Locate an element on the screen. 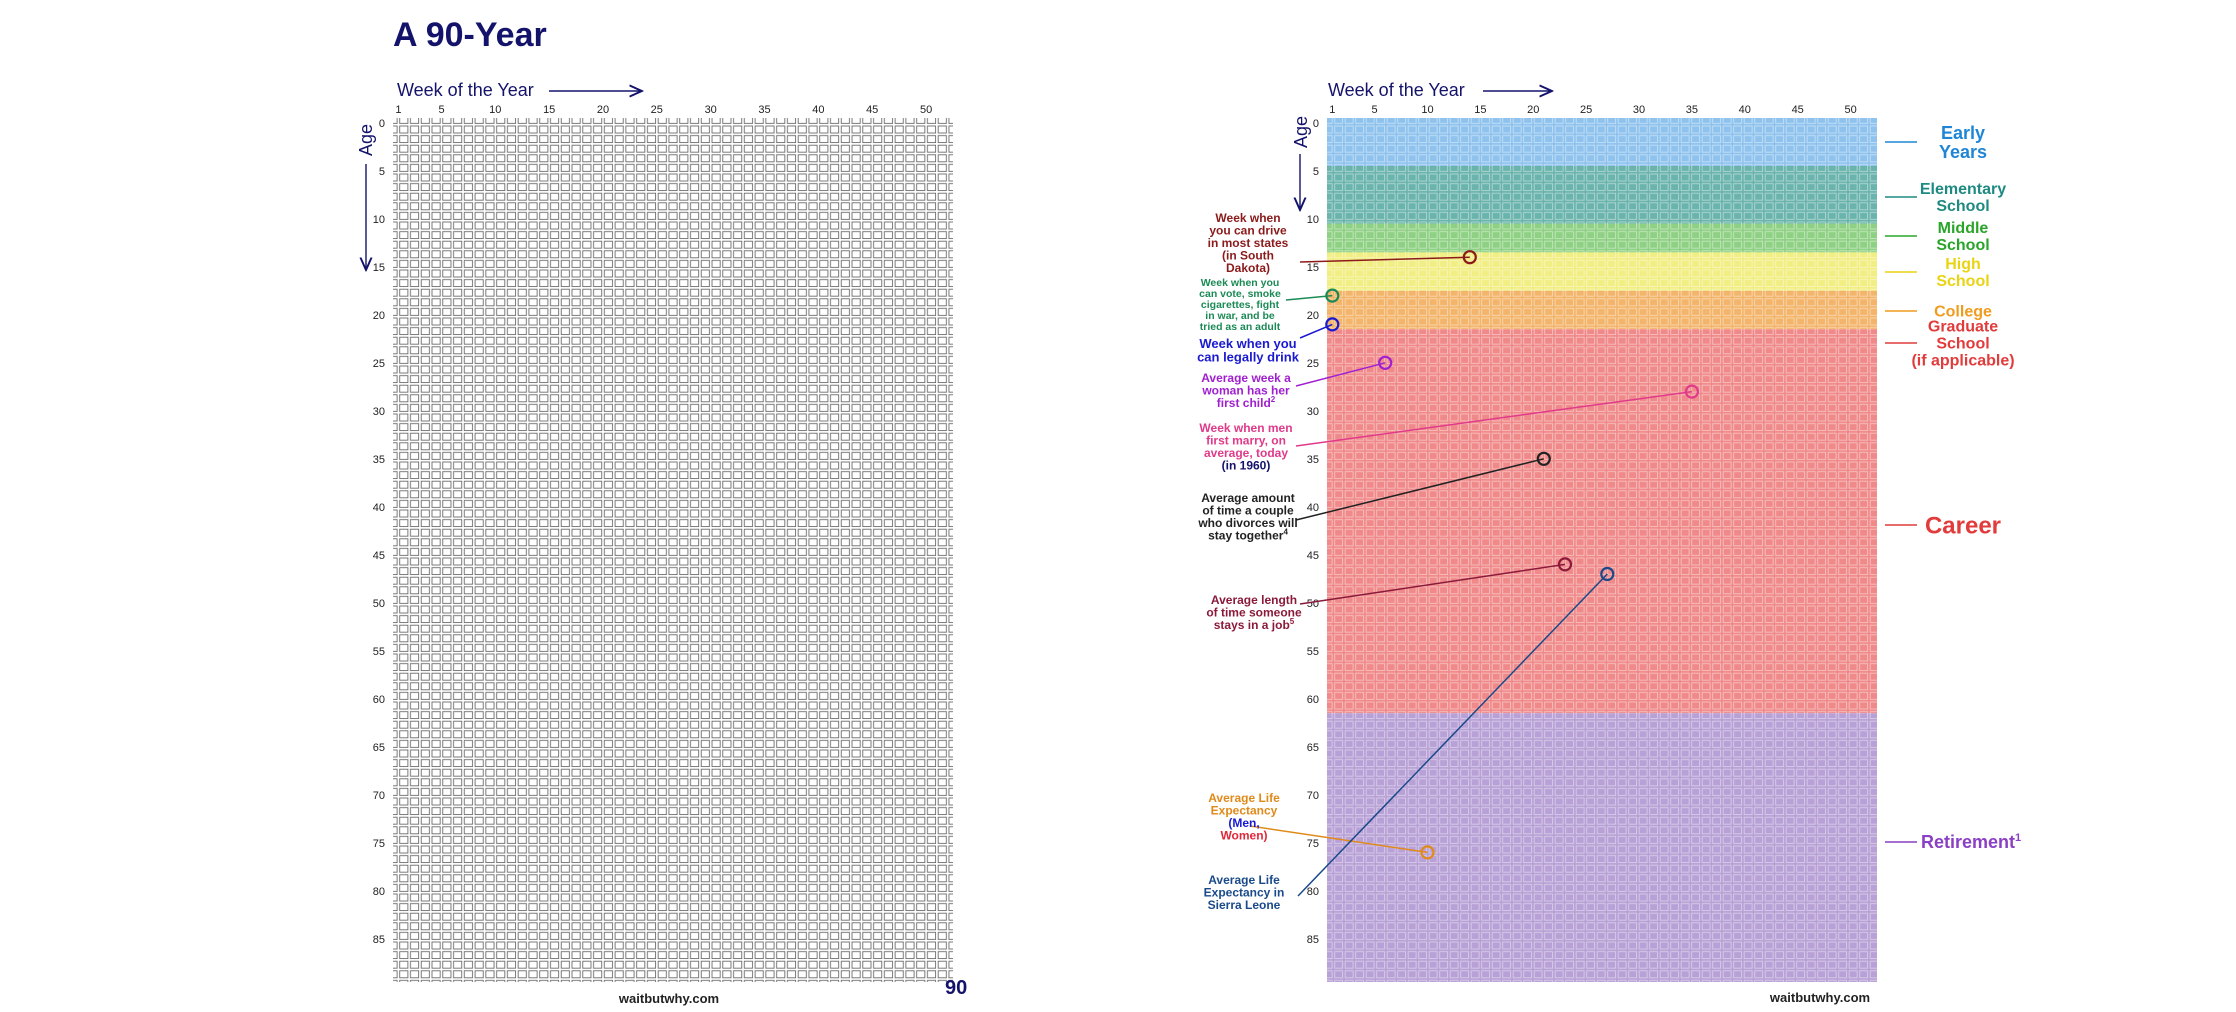  annotation-divorce-label: who divorces will is located at coordinates (1247, 523).